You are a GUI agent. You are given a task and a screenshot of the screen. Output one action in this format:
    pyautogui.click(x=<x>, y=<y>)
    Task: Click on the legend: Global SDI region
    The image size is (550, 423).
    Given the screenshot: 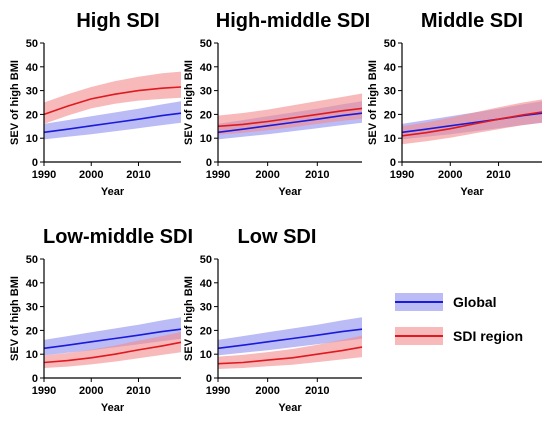 What is the action you would take?
    pyautogui.click(x=459, y=319)
    